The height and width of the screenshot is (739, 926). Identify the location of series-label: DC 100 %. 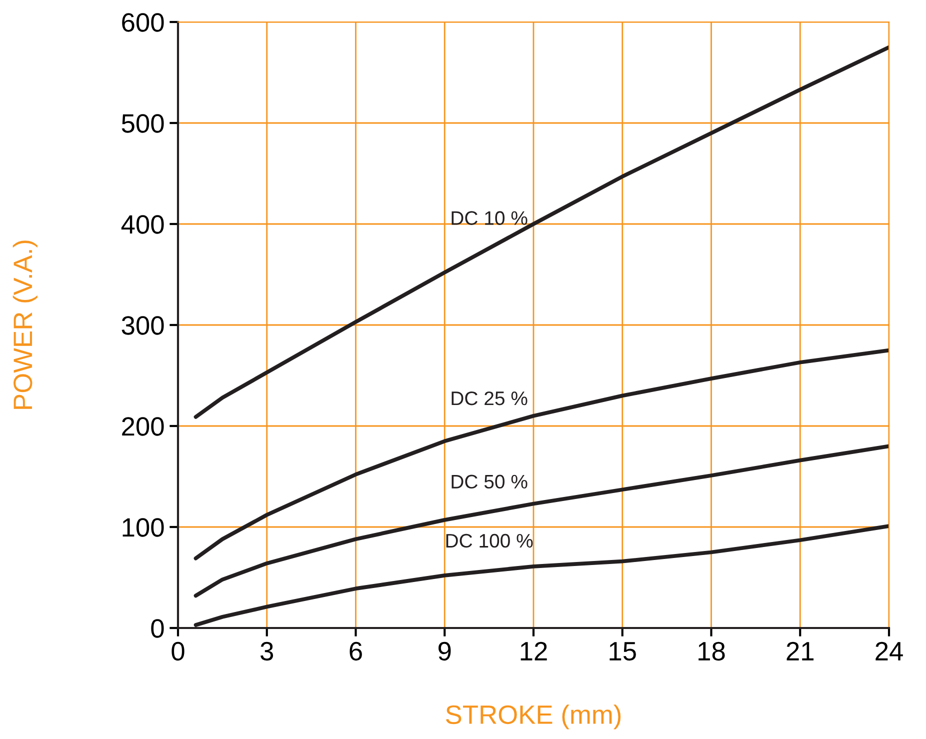
(489, 541).